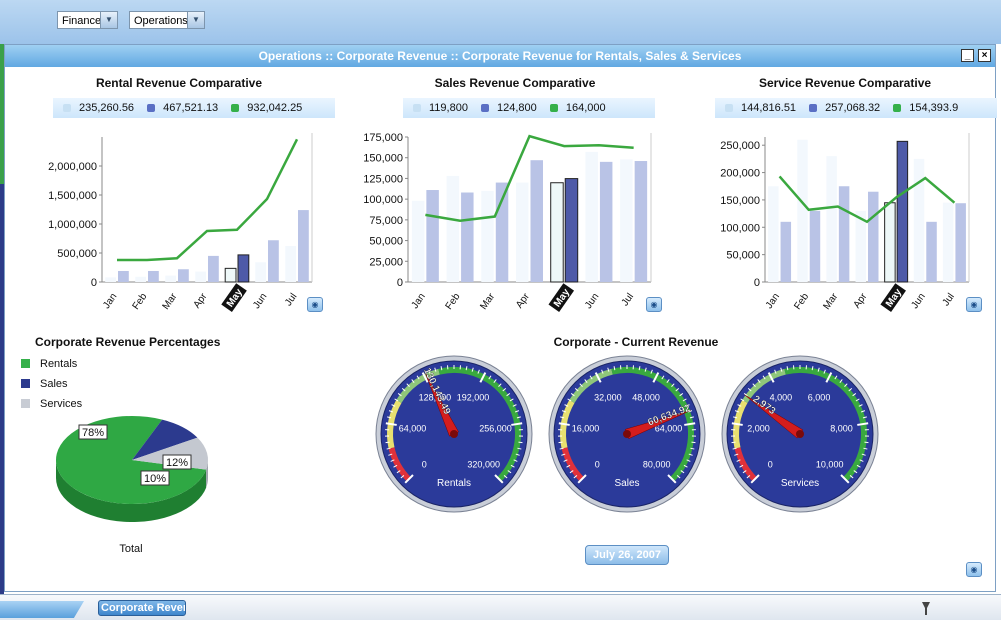 The image size is (1001, 620). I want to click on legend-value: 164,000, so click(586, 108).